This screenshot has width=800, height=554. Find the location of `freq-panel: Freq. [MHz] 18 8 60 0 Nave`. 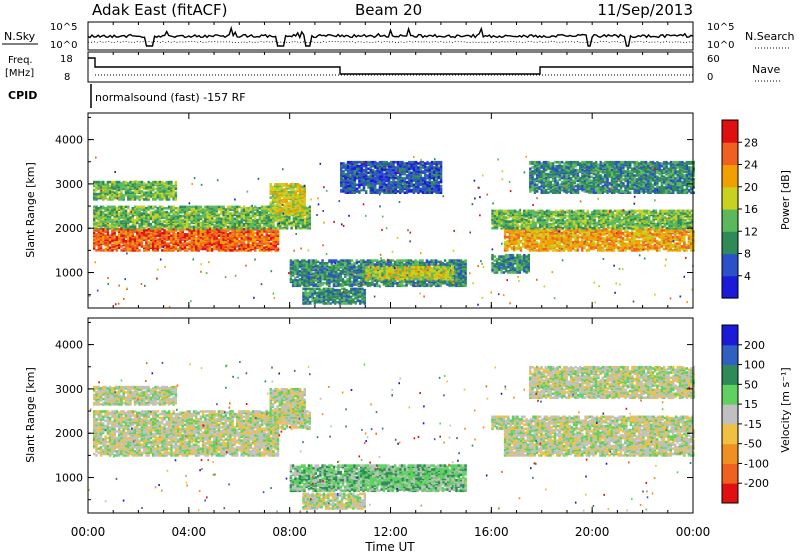

freq-panel: Freq. [MHz] 18 8 60 0 Nave is located at coordinates (392, 67).